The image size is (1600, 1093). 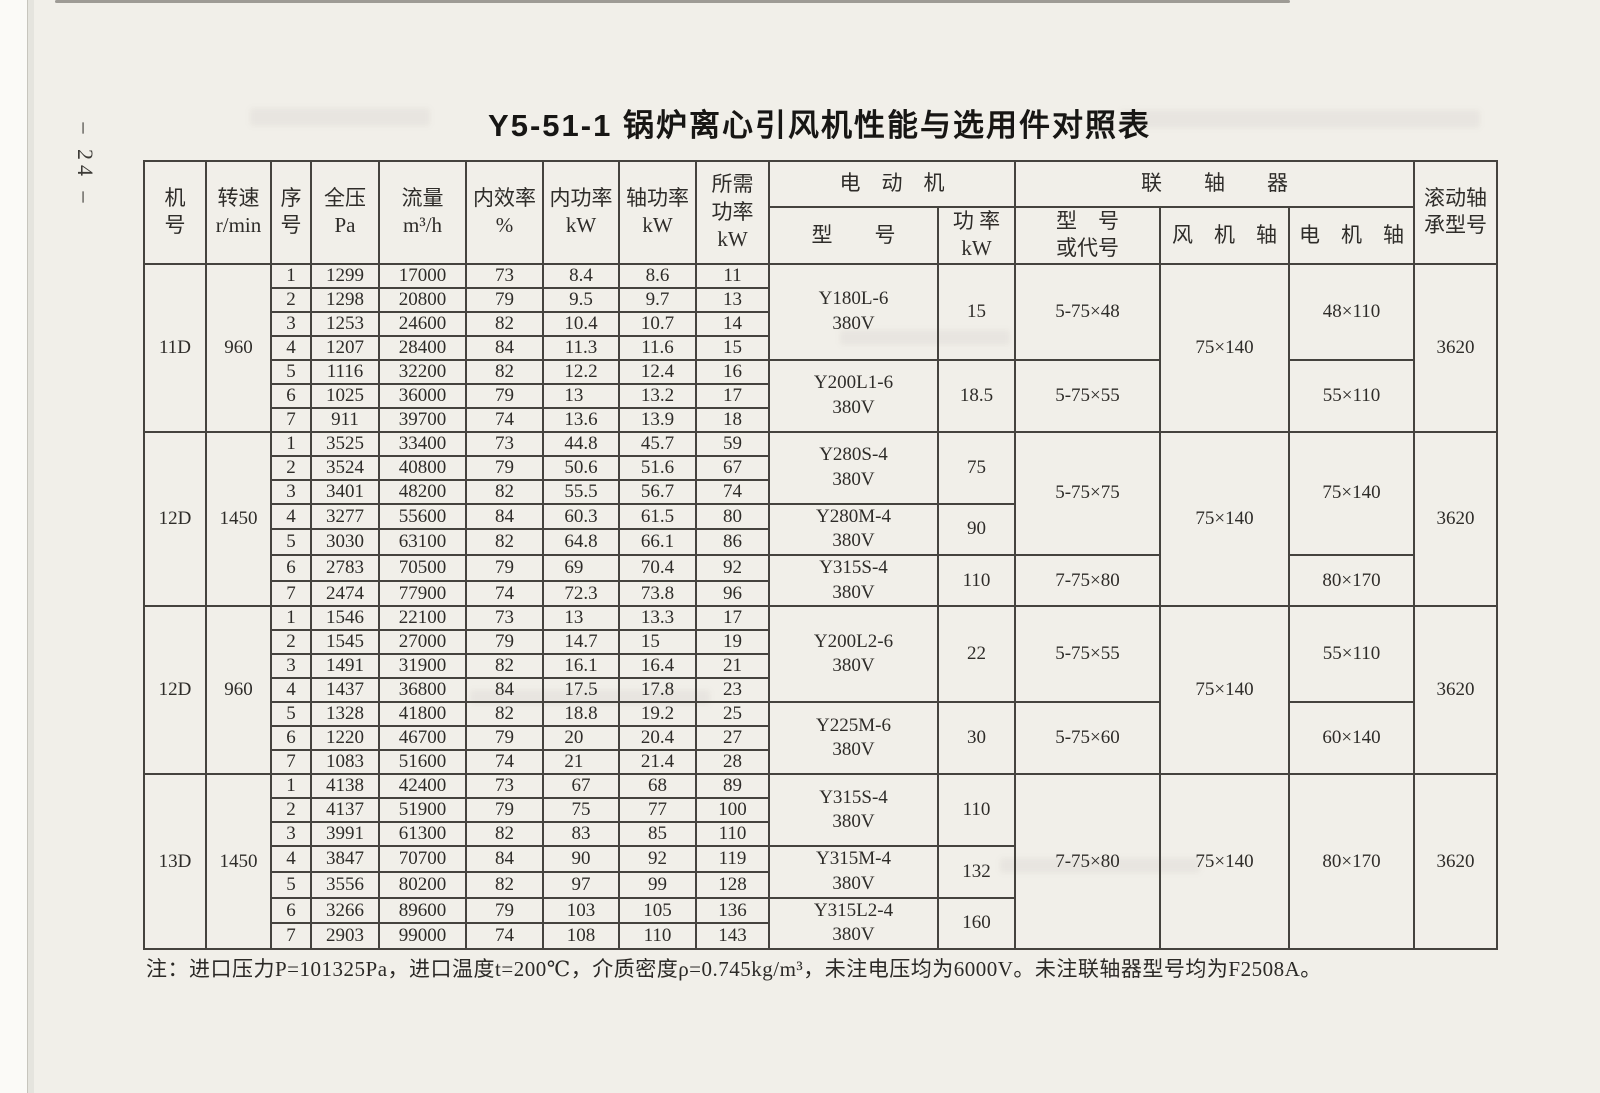 What do you see at coordinates (732, 443) in the screenshot?
I see `required-power-cell: 59` at bounding box center [732, 443].